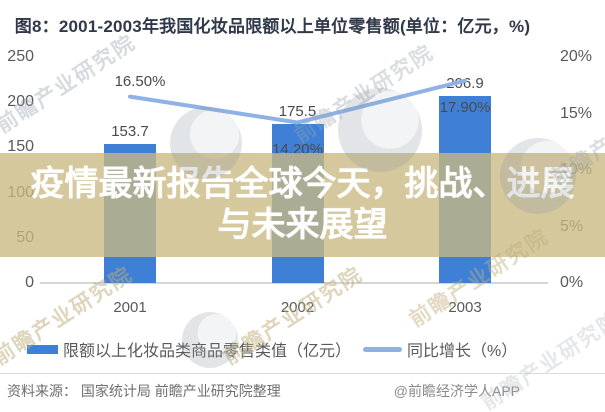 The width and height of the screenshot is (605, 412). I want to click on legend-bar-label: 限额以上化妆品类商品零售类值（亿元）, so click(207, 351).